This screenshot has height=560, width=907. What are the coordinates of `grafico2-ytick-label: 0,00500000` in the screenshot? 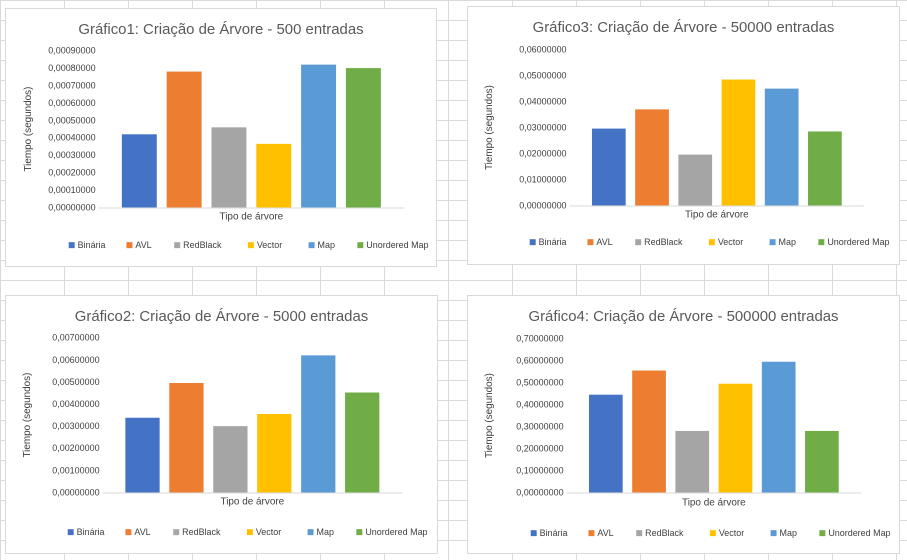 It's located at (75, 382).